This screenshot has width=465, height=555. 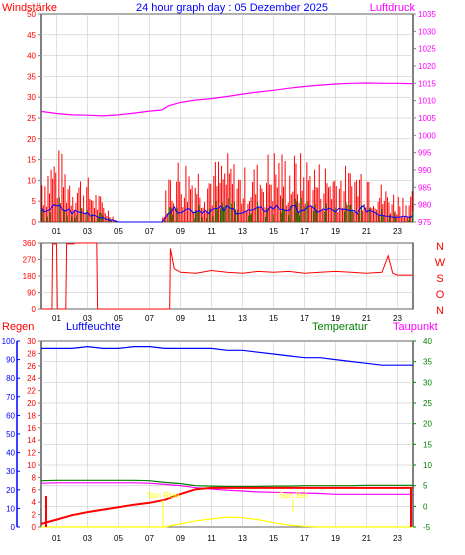 What do you see at coordinates (10, 508) in the screenshot?
I see `humidity-tick-label: 10` at bounding box center [10, 508].